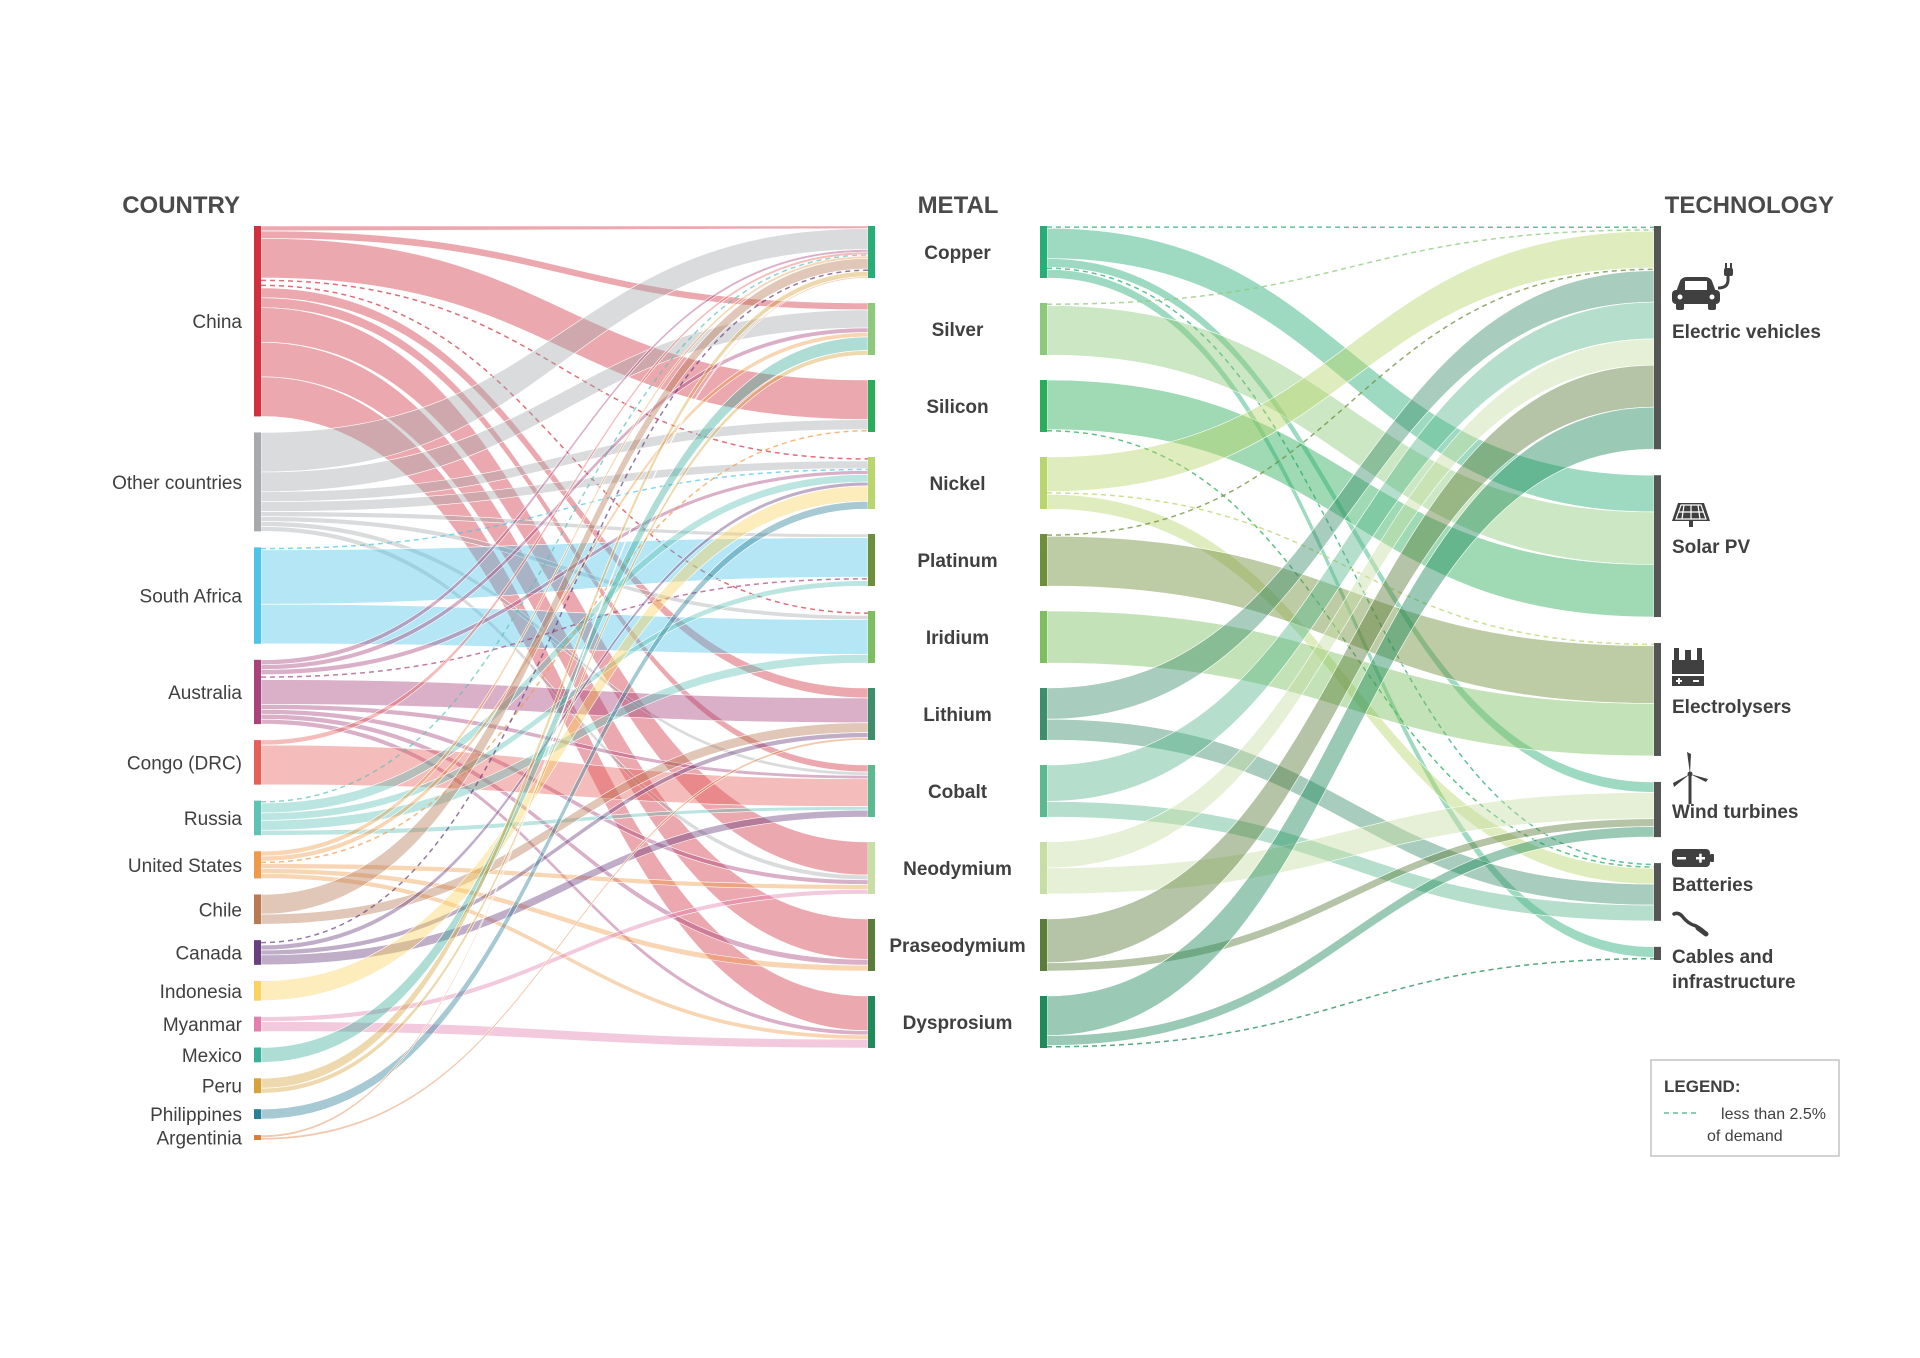 The width and height of the screenshot is (1920, 1358). Describe the element at coordinates (958, 205) in the screenshot. I see `metal-column-header: METAL` at that location.